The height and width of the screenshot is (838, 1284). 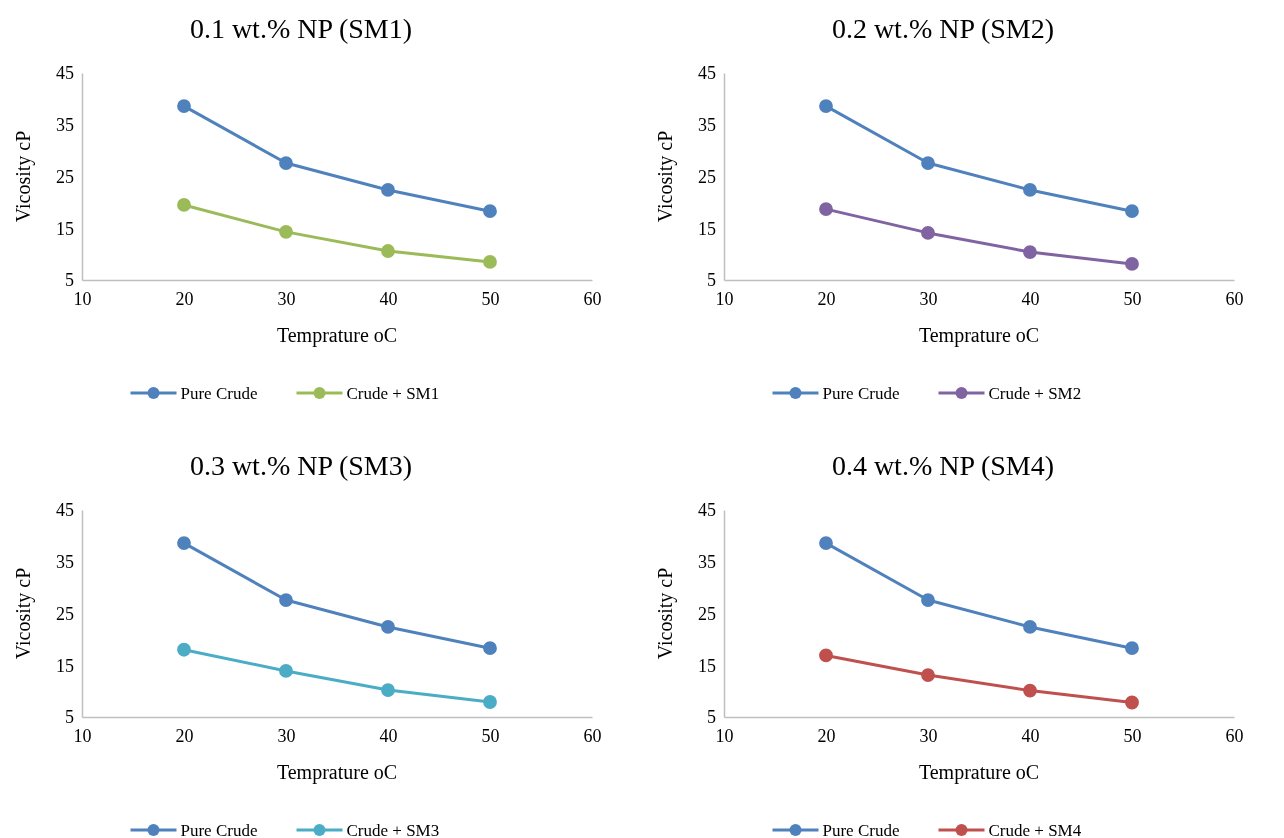 I want to click on legend-label: Crude + SM1, so click(x=393, y=393).